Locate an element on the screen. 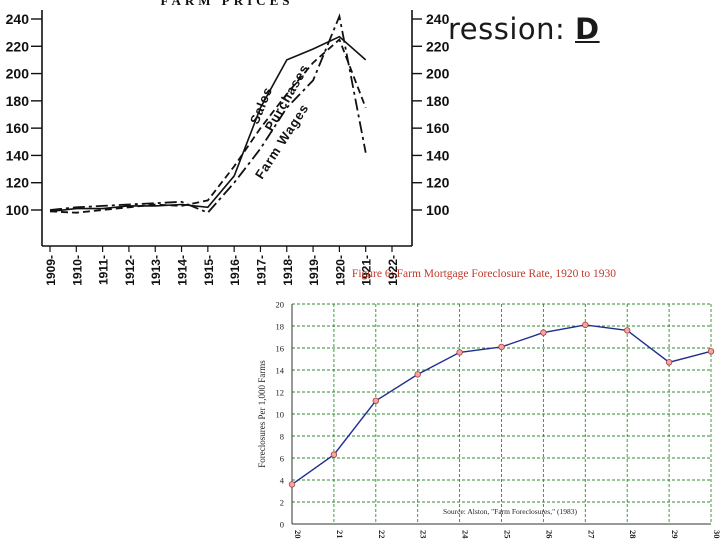 This screenshot has height=540, width=720. slide-title-text: ression: is located at coordinates (507, 29).